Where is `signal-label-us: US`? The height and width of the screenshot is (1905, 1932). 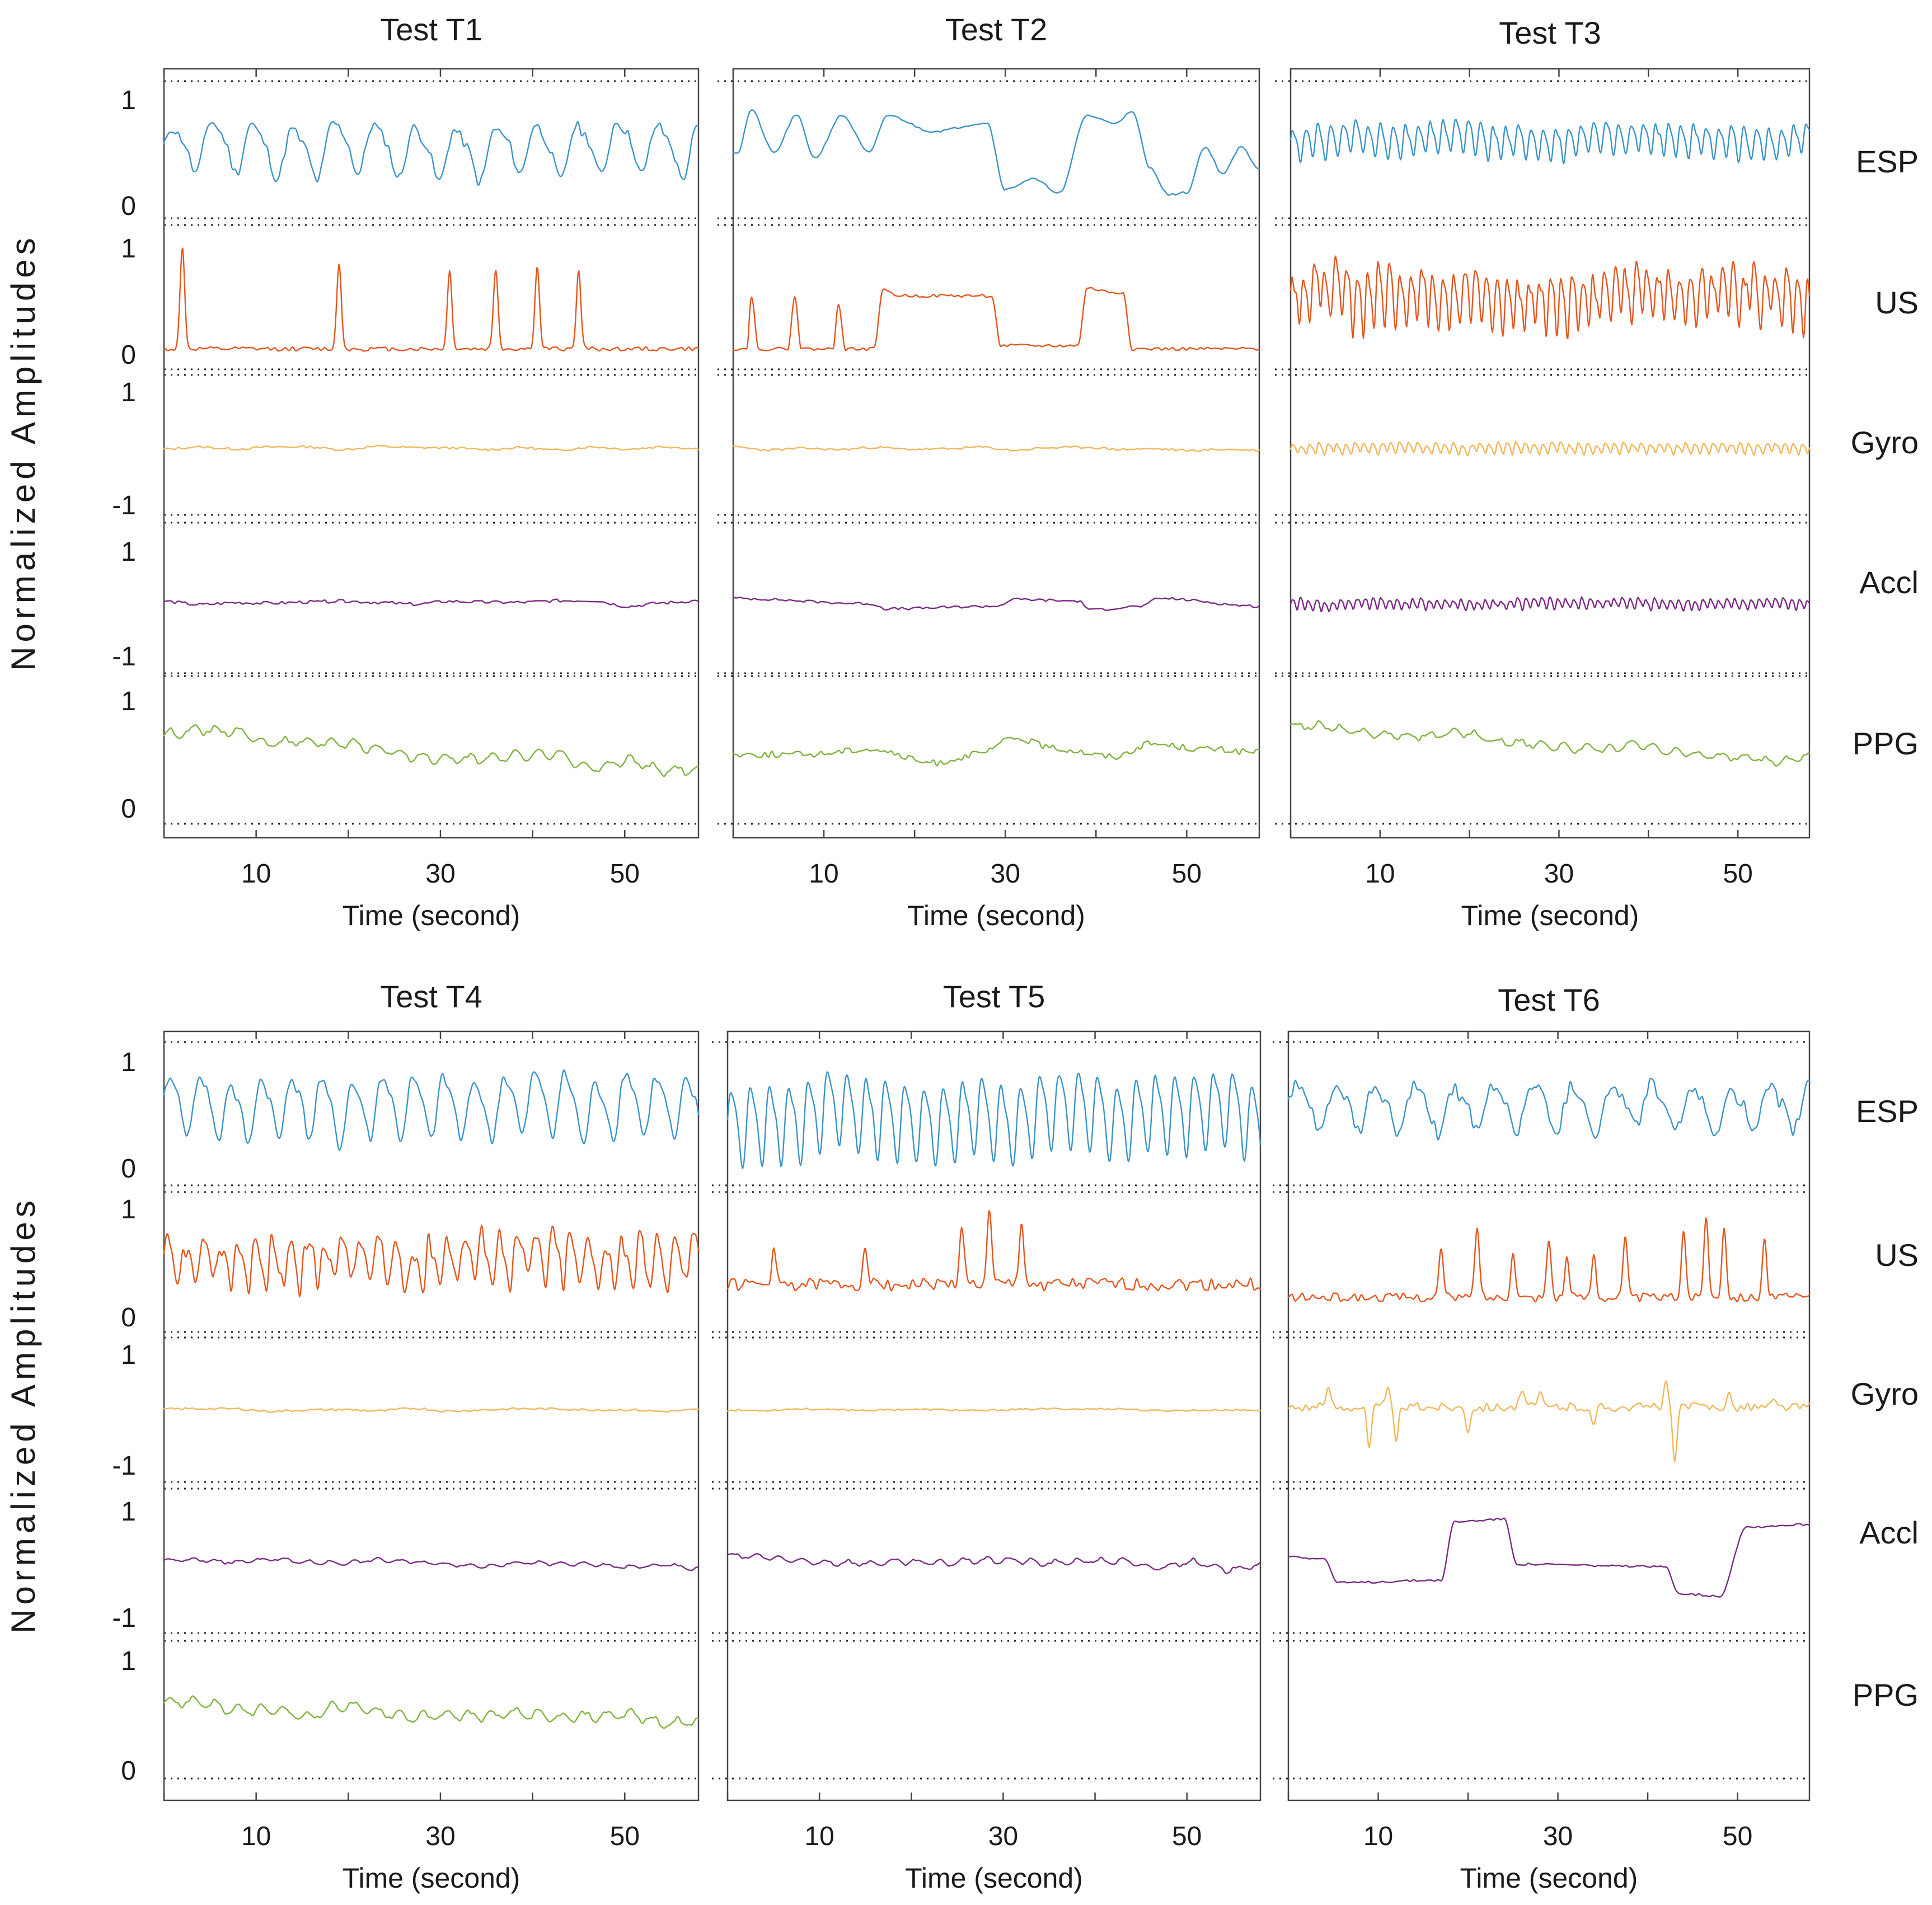
signal-label-us: US is located at coordinates (1897, 302).